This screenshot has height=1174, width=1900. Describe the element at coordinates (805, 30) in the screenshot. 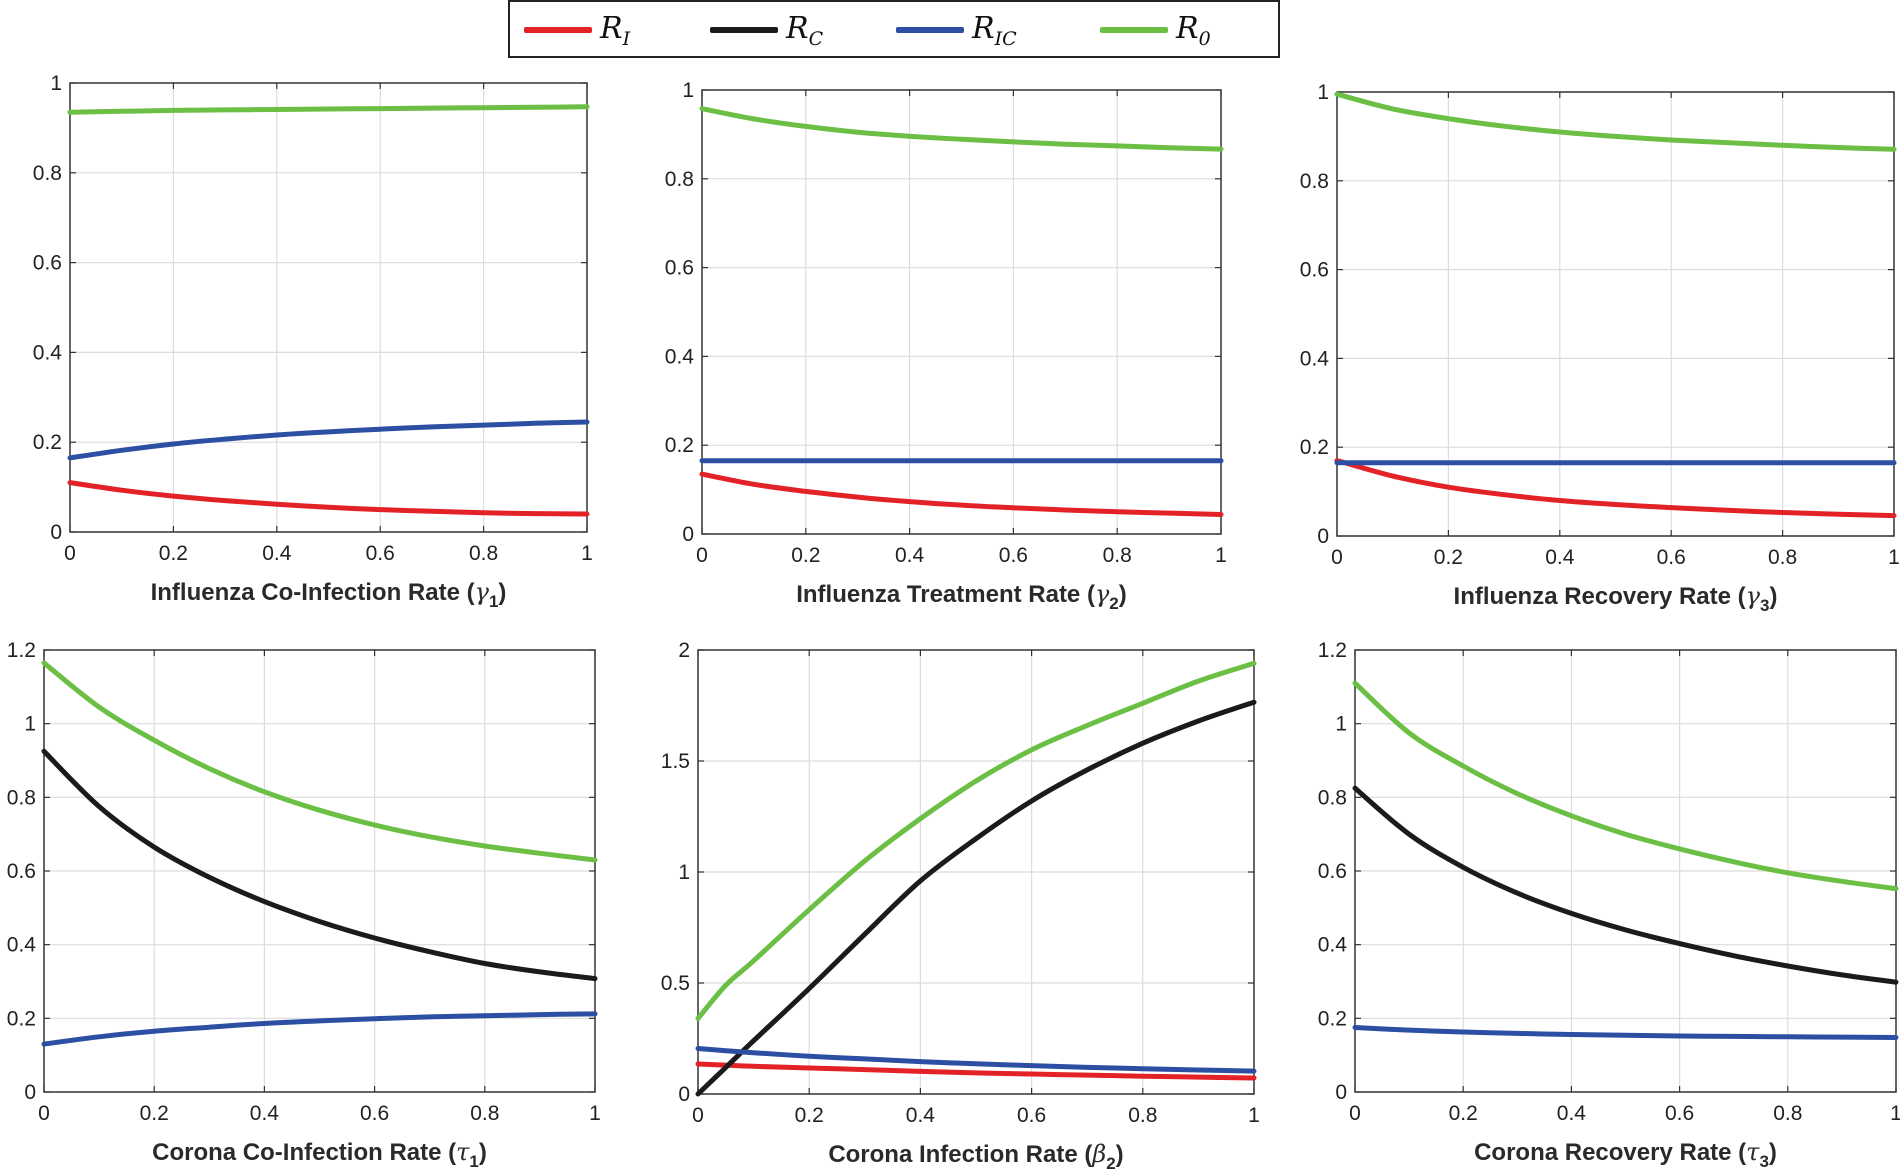

I see `legend-label-rc: RC` at that location.